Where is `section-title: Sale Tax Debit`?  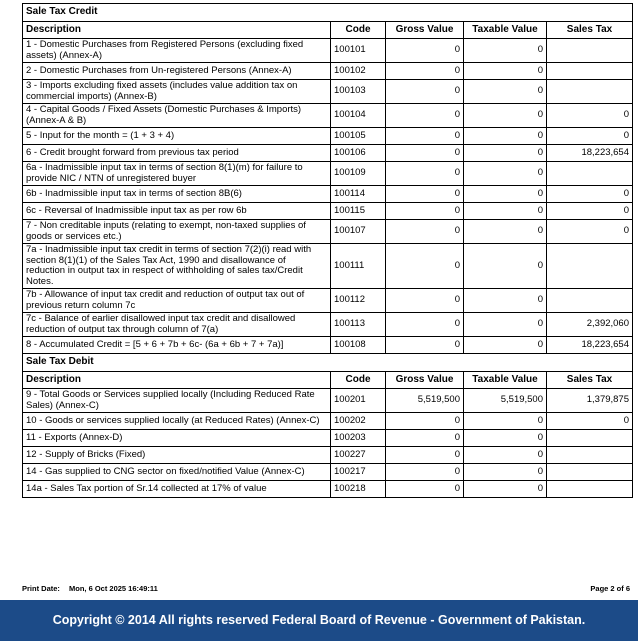 section-title: Sale Tax Debit is located at coordinates (327, 362).